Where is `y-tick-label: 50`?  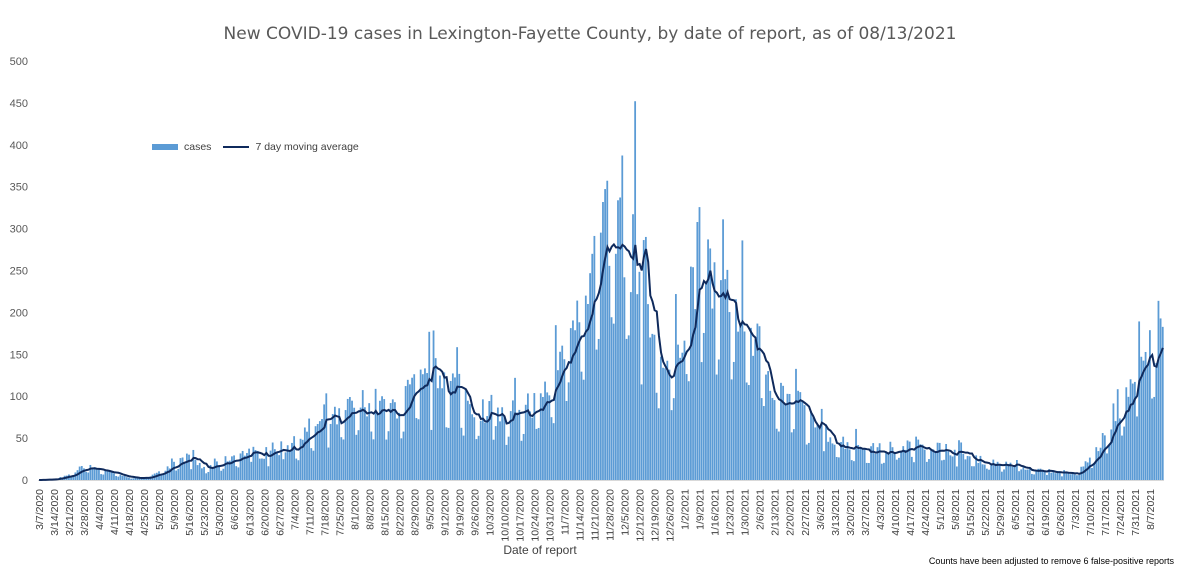
y-tick-label: 50 is located at coordinates (22, 439).